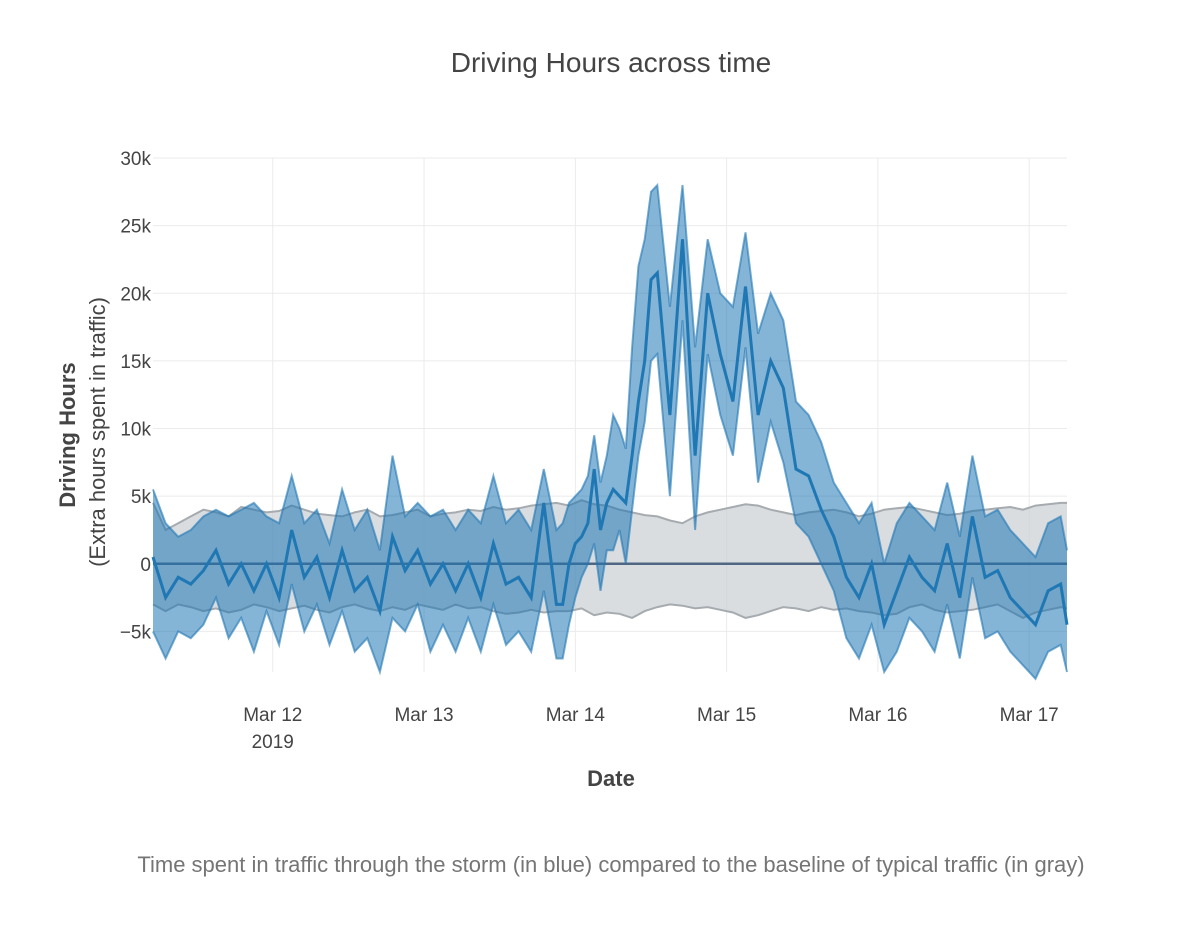  Describe the element at coordinates (611, 778) in the screenshot. I see `x-axis-label: Date` at that location.